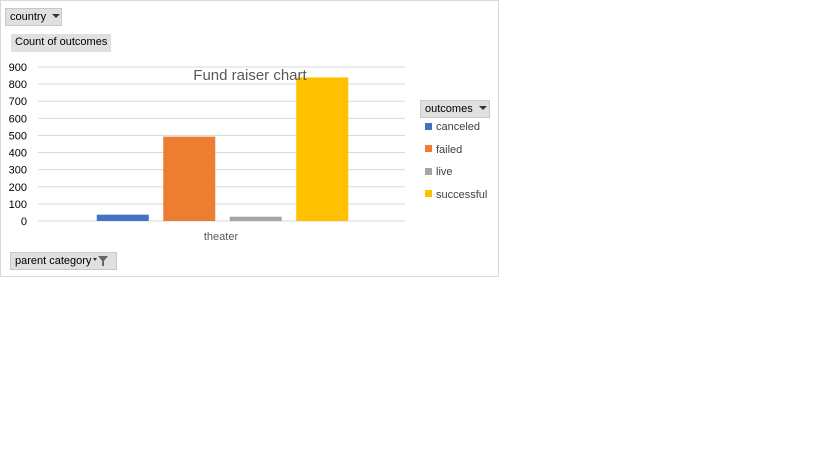 This screenshot has height=460, width=819. I want to click on legend-item-canceled: canceled, so click(452, 127).